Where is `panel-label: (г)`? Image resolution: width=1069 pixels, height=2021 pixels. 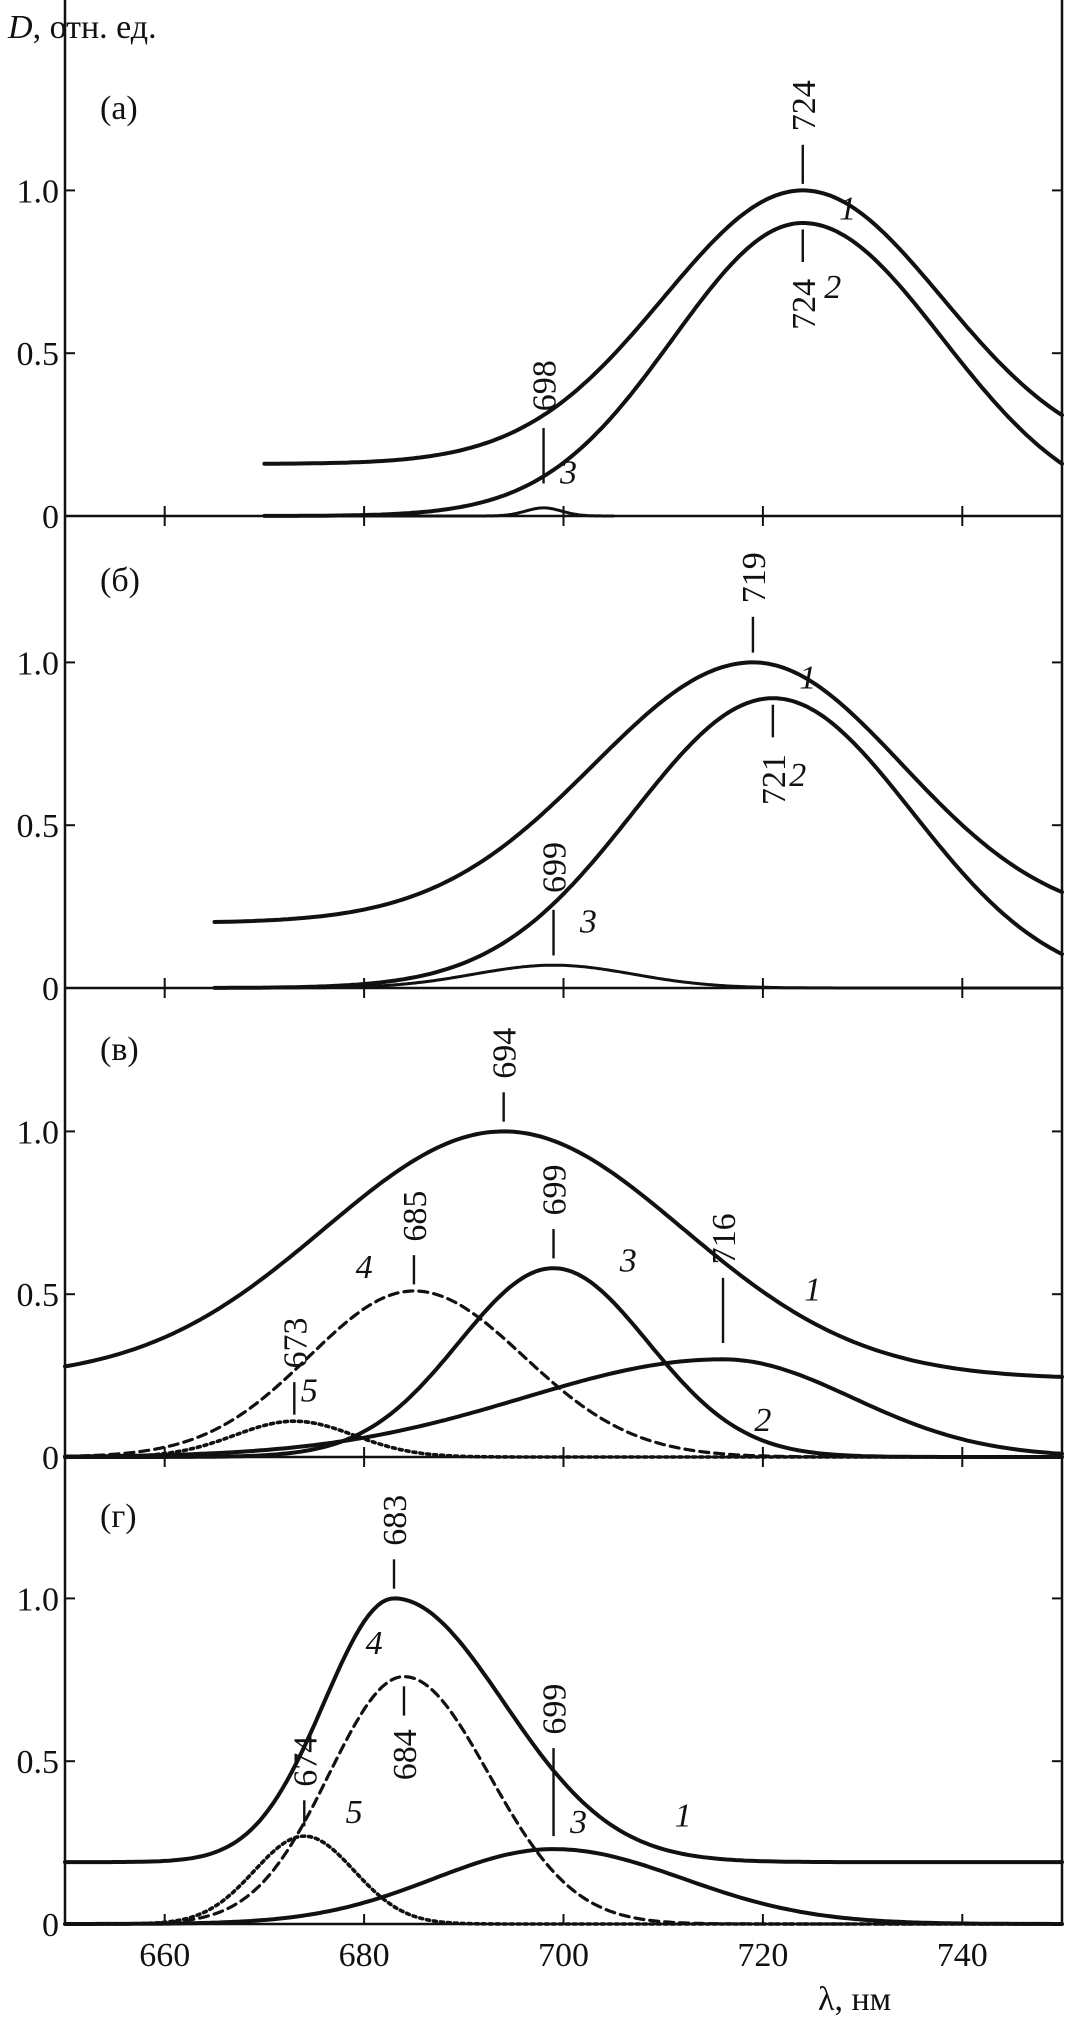 panel-label: (г) is located at coordinates (118, 1516).